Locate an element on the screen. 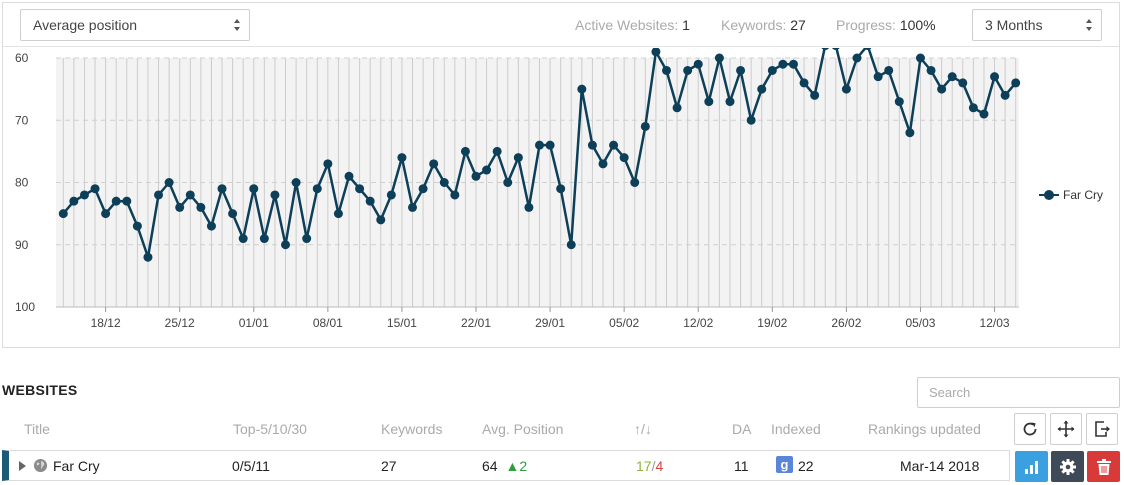 The width and height of the screenshot is (1124, 485). refresh-icon is located at coordinates (1030, 429).